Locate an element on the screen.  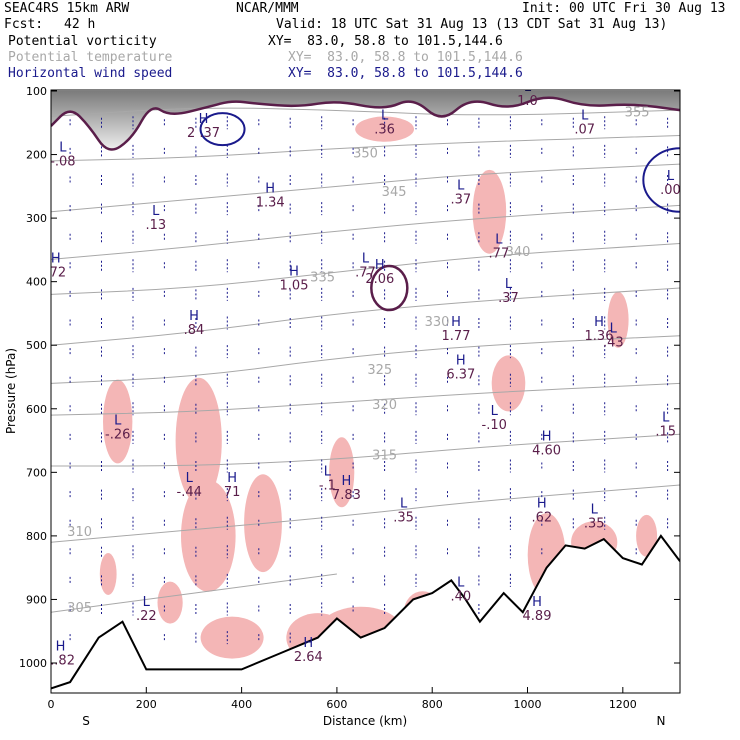
y-tick-label: 700 is located at coordinates (36, 472).